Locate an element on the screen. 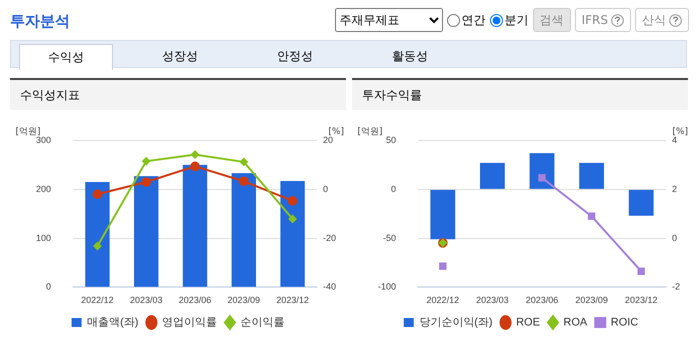 The image size is (697, 342). legend-label: ROA is located at coordinates (575, 322).